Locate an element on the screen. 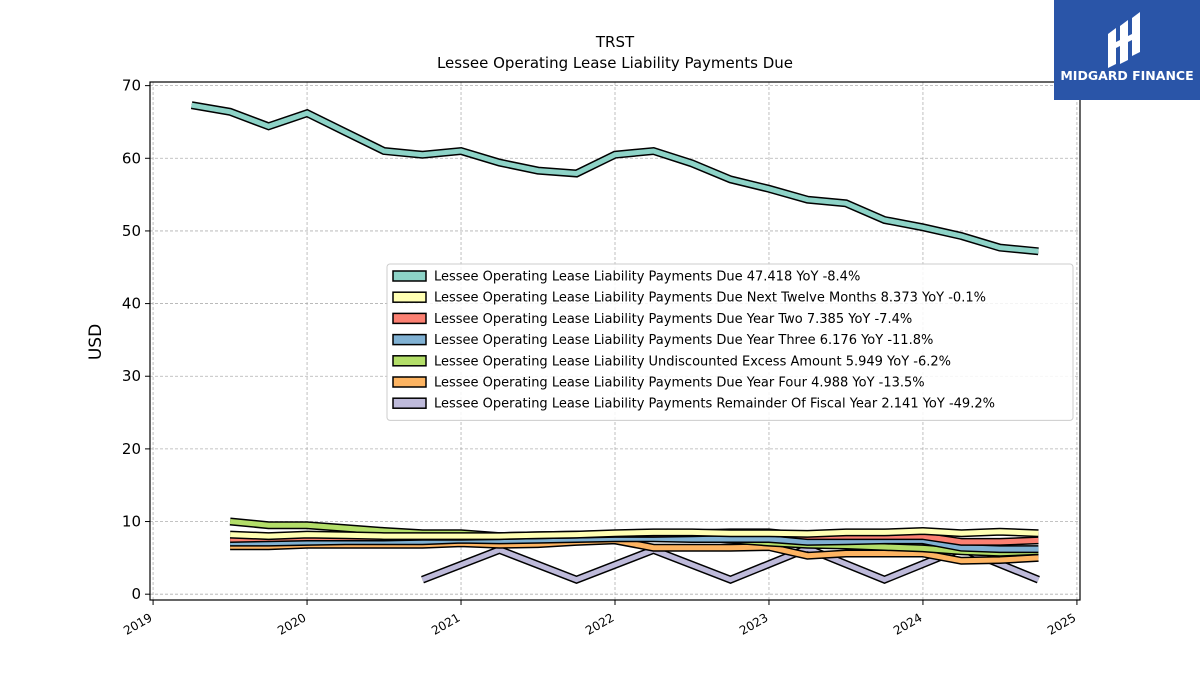 The width and height of the screenshot is (1200, 675). x-tick-label: 2024 is located at coordinates (907, 623).